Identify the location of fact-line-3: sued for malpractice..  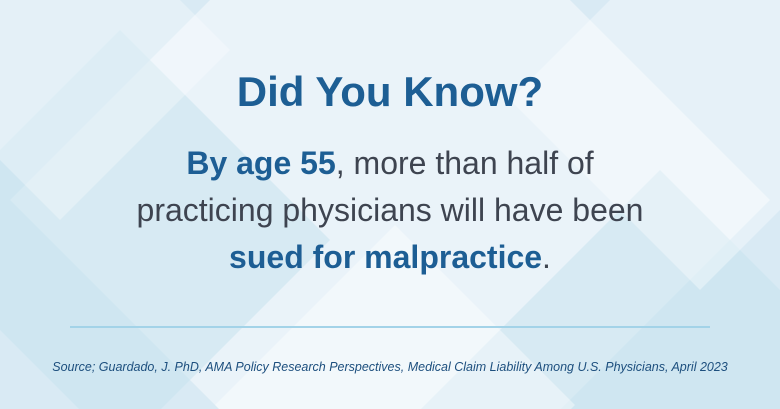
(390, 257).